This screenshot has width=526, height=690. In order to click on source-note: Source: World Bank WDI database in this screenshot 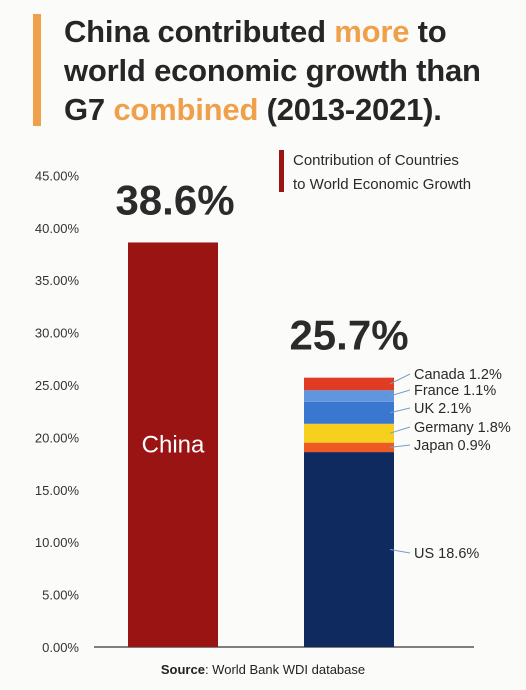, I will do `click(263, 669)`.